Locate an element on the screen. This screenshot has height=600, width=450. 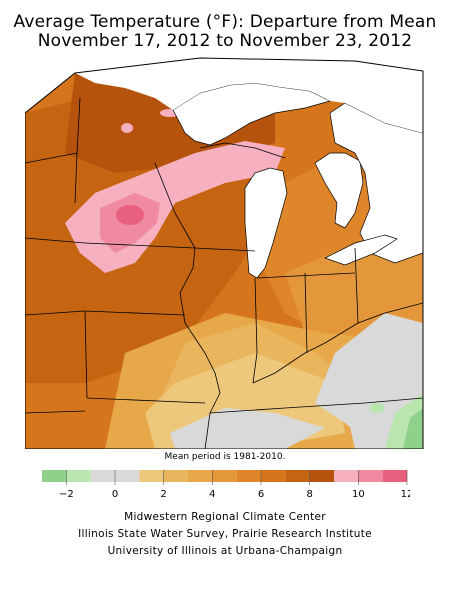
departure-spot-below-normal is located at coordinates (377, 408).